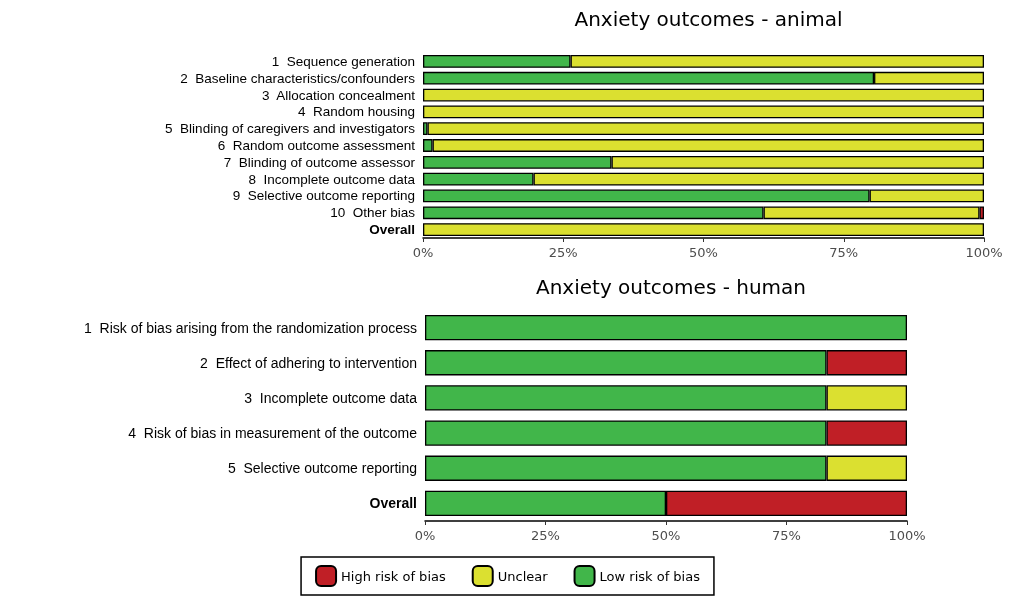 The width and height of the screenshot is (1015, 597). What do you see at coordinates (323, 196) in the screenshot?
I see `y-tick-label: 9 Selective outcome reporting` at bounding box center [323, 196].